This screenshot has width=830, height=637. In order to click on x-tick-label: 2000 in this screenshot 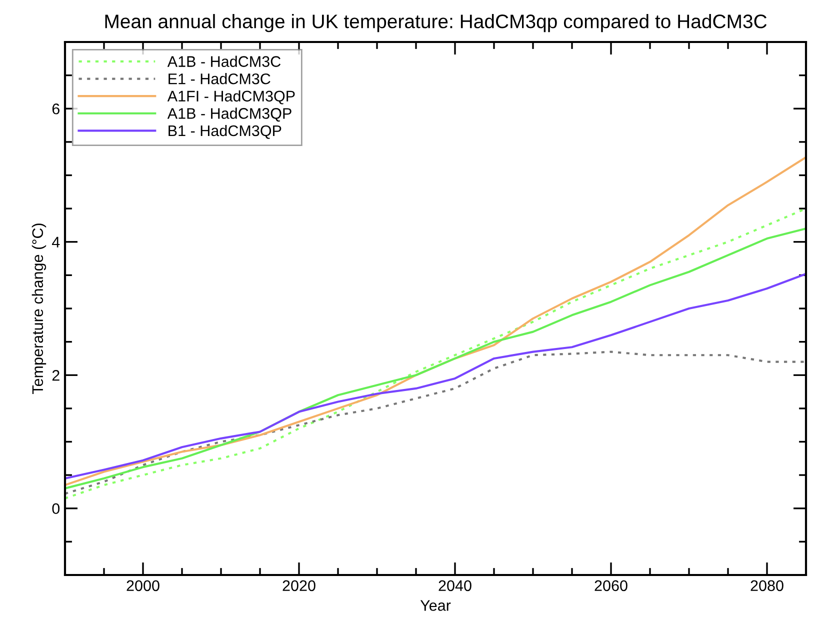, I will do `click(143, 586)`.